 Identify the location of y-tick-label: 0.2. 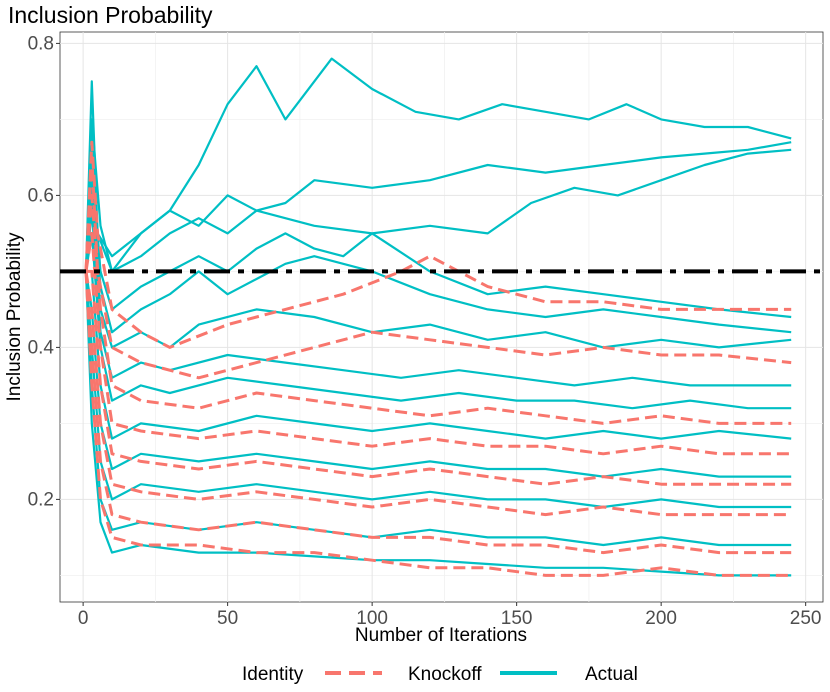
(41, 499).